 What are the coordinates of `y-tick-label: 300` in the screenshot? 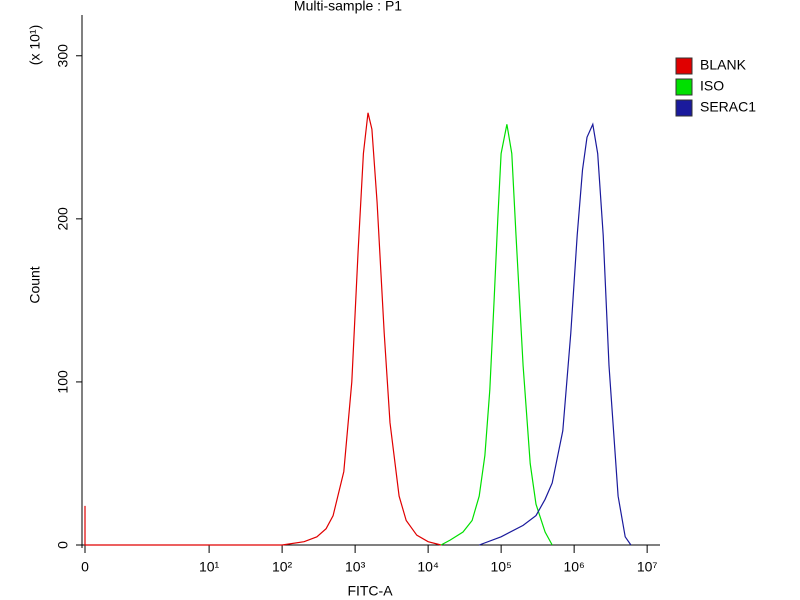 It's located at (63, 56).